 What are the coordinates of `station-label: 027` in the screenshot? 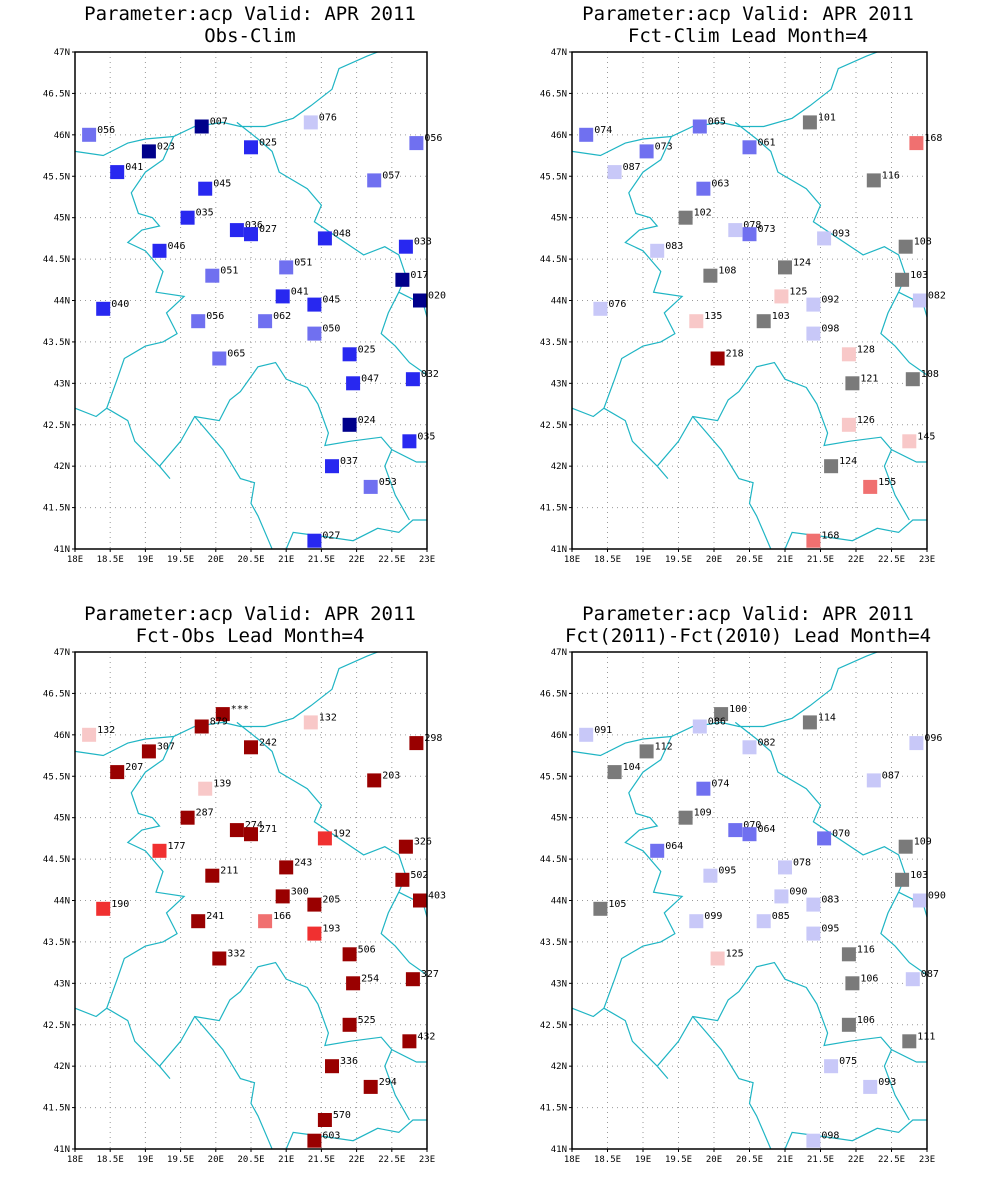 It's located at (268, 229).